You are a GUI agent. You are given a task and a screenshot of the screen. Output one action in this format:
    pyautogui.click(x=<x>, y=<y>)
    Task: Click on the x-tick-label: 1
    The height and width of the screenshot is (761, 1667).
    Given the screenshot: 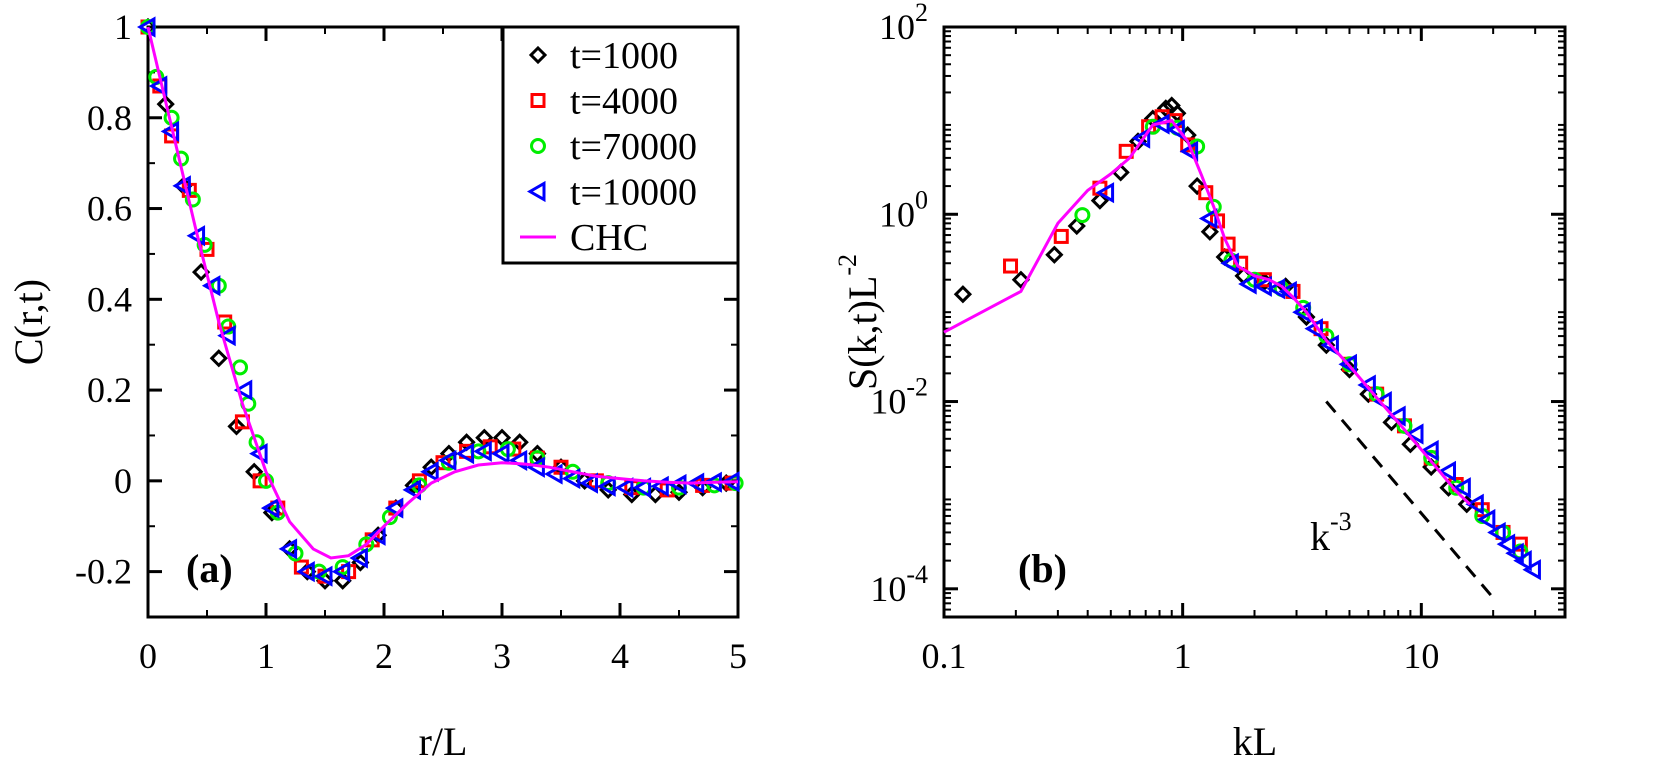 What is the action you would take?
    pyautogui.click(x=1183, y=656)
    